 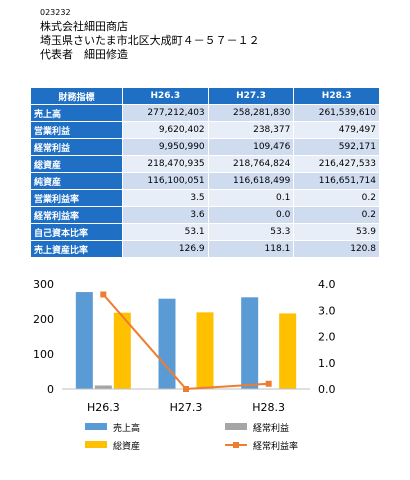 I want to click on column-header: H28.3, so click(x=336, y=96).